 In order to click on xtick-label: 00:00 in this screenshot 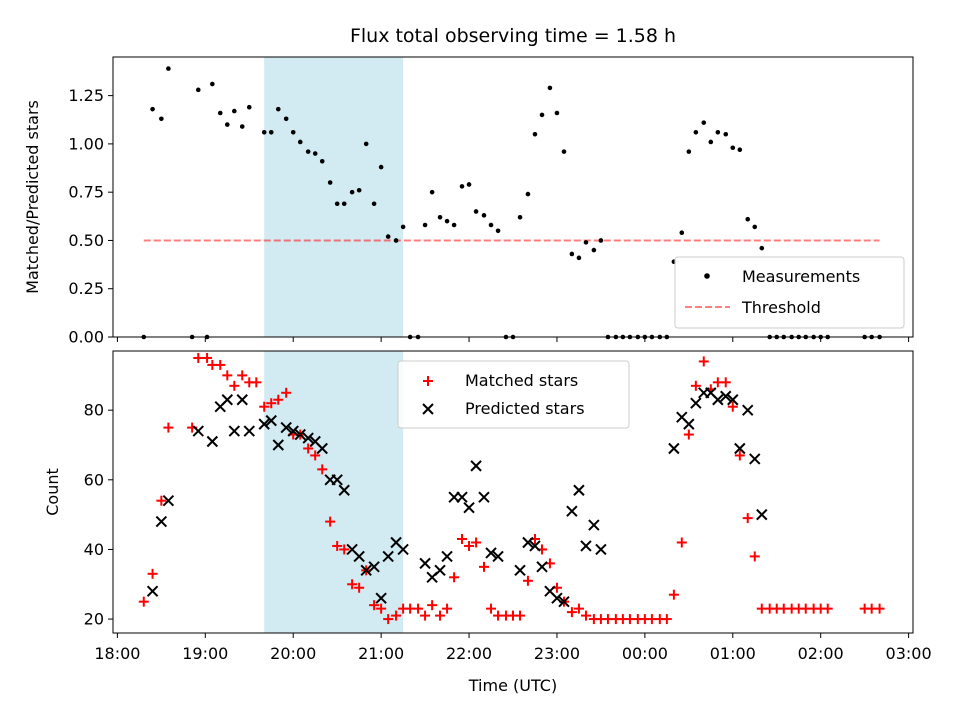, I will do `click(645, 653)`.